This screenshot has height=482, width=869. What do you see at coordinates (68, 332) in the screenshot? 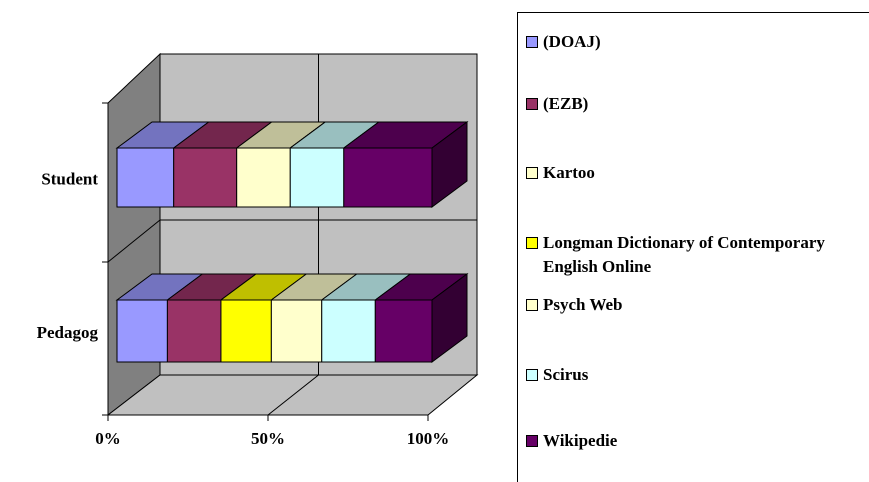
I see `category-label: Pedagog` at bounding box center [68, 332].